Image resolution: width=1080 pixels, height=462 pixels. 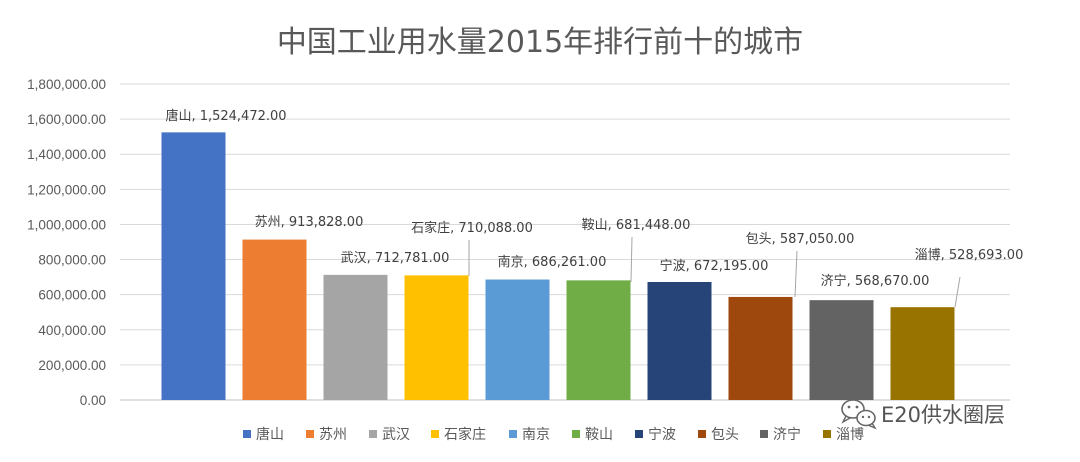 What do you see at coordinates (72, 365) in the screenshot?
I see `y-tick-label: 200,000.00` at bounding box center [72, 365].